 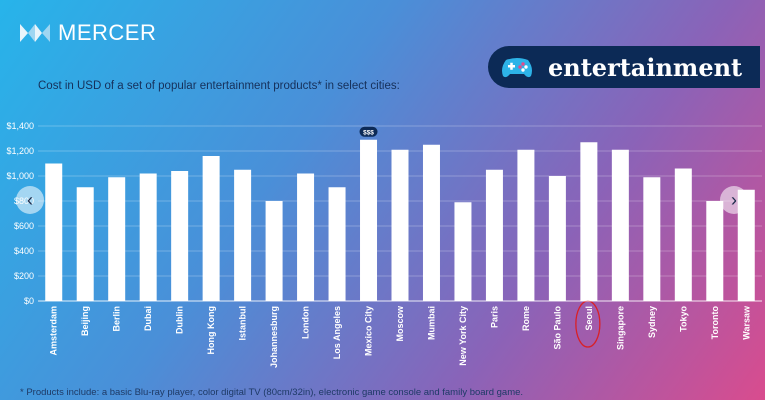 What do you see at coordinates (746, 322) in the screenshot?
I see `x-tick-label: Warsaw` at bounding box center [746, 322].